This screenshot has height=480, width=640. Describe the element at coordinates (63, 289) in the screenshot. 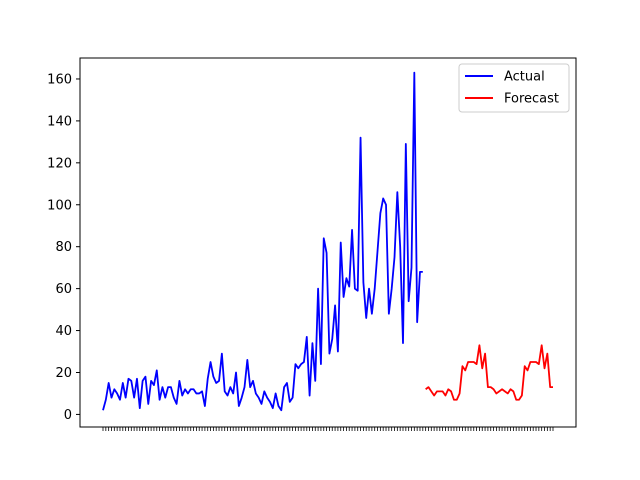

I see `y-tick-label: 60` at that location.